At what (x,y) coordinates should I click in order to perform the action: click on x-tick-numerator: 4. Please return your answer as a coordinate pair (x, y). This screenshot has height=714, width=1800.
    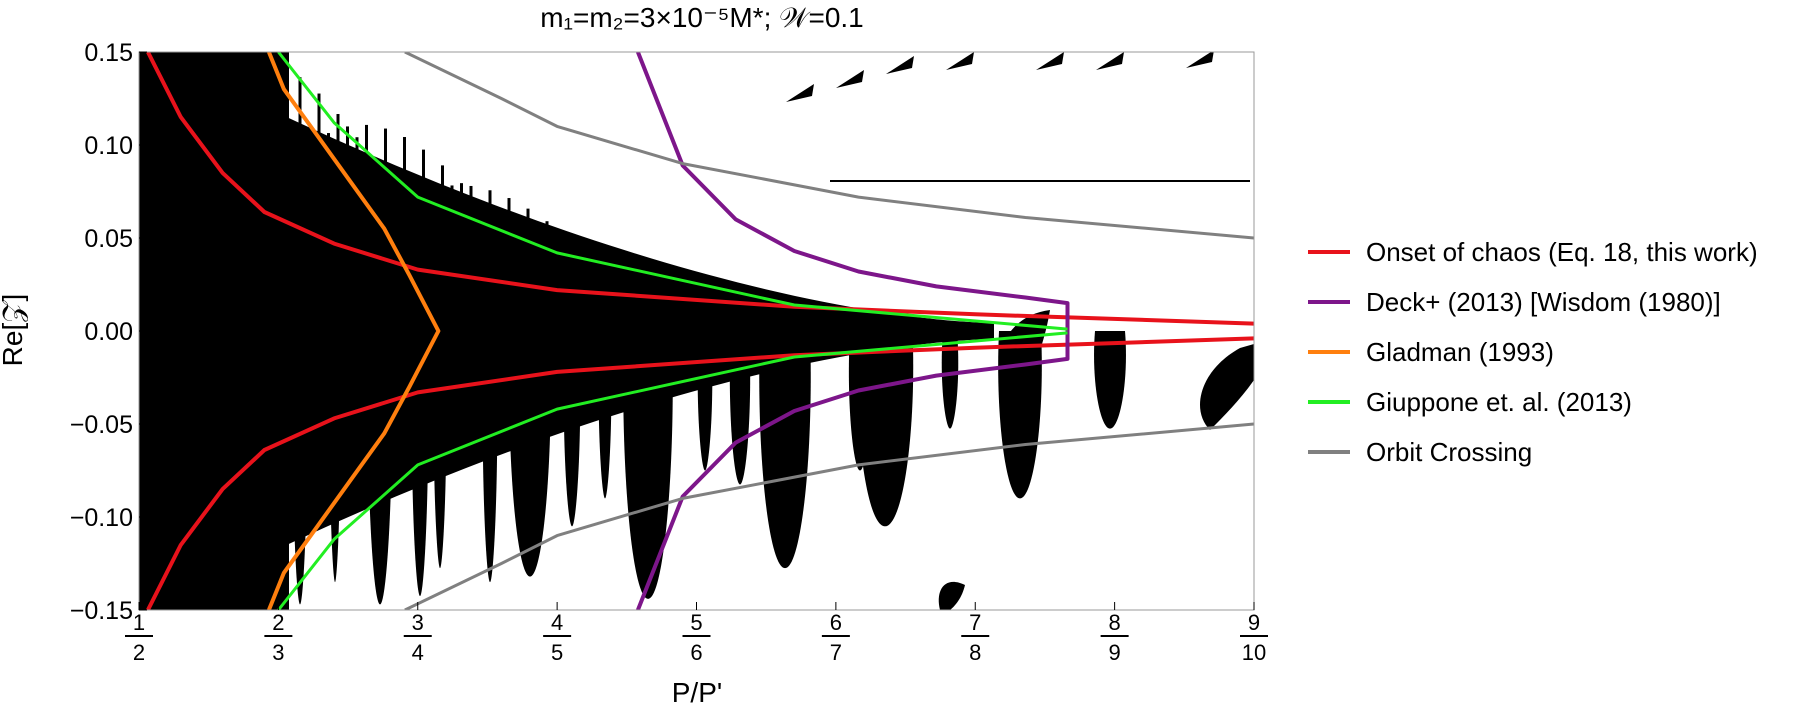
    Looking at the image, I should click on (557, 622).